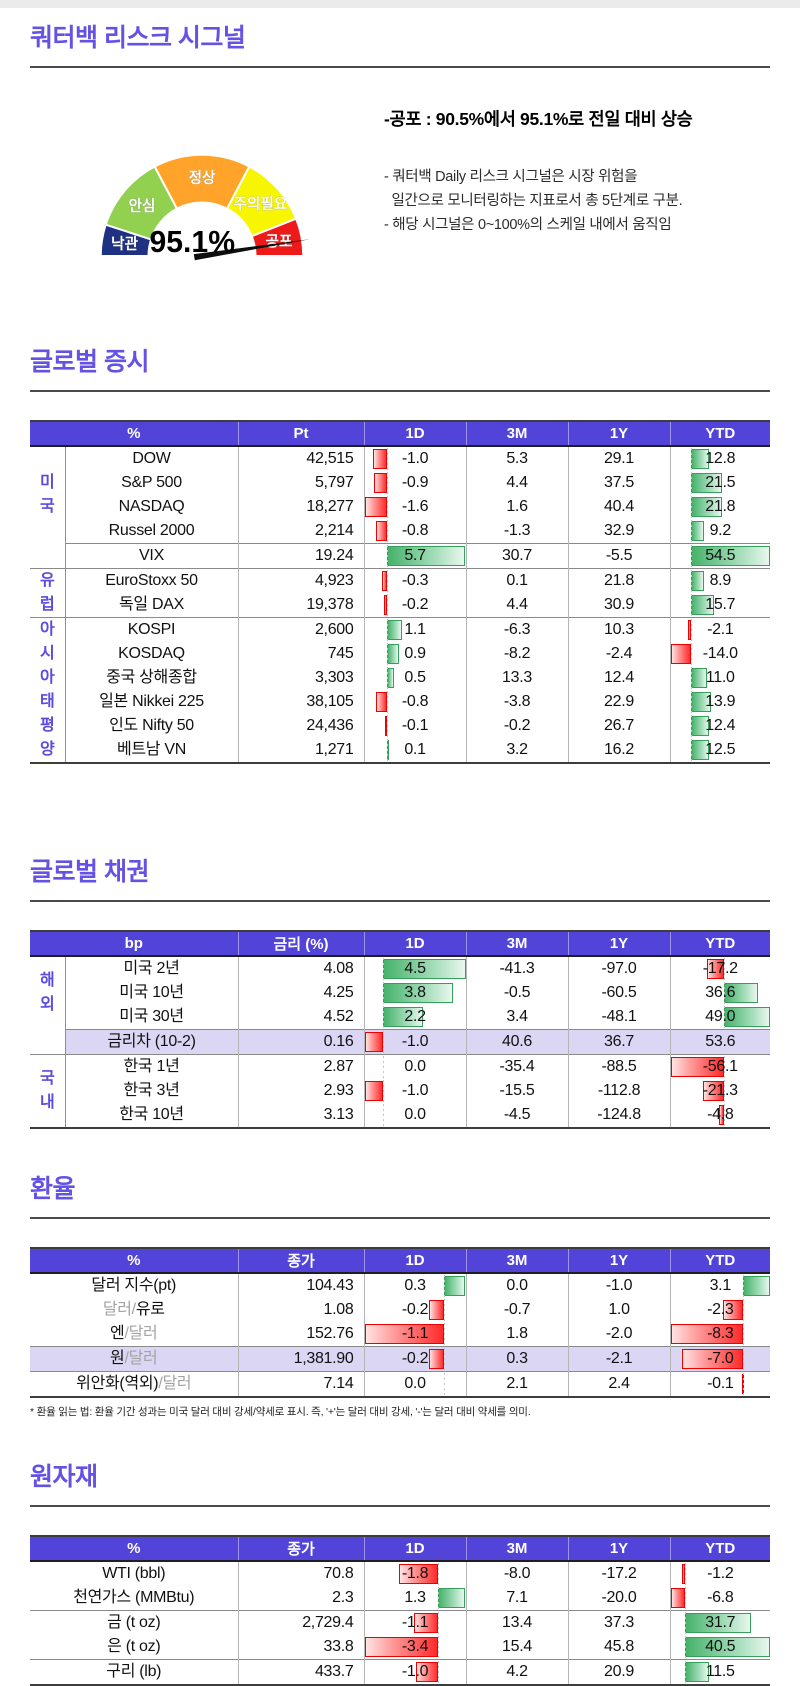  Describe the element at coordinates (152, 654) in the screenshot. I see `instrument-name: KOSDAQ` at that location.